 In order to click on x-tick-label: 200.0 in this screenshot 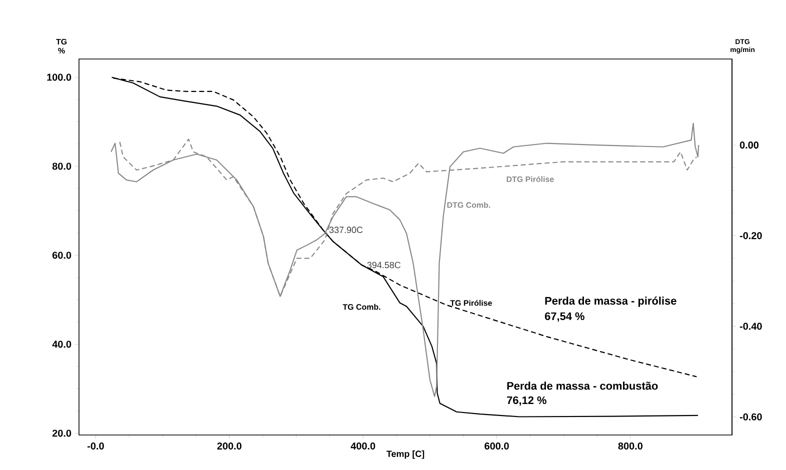, I will do `click(229, 446)`.